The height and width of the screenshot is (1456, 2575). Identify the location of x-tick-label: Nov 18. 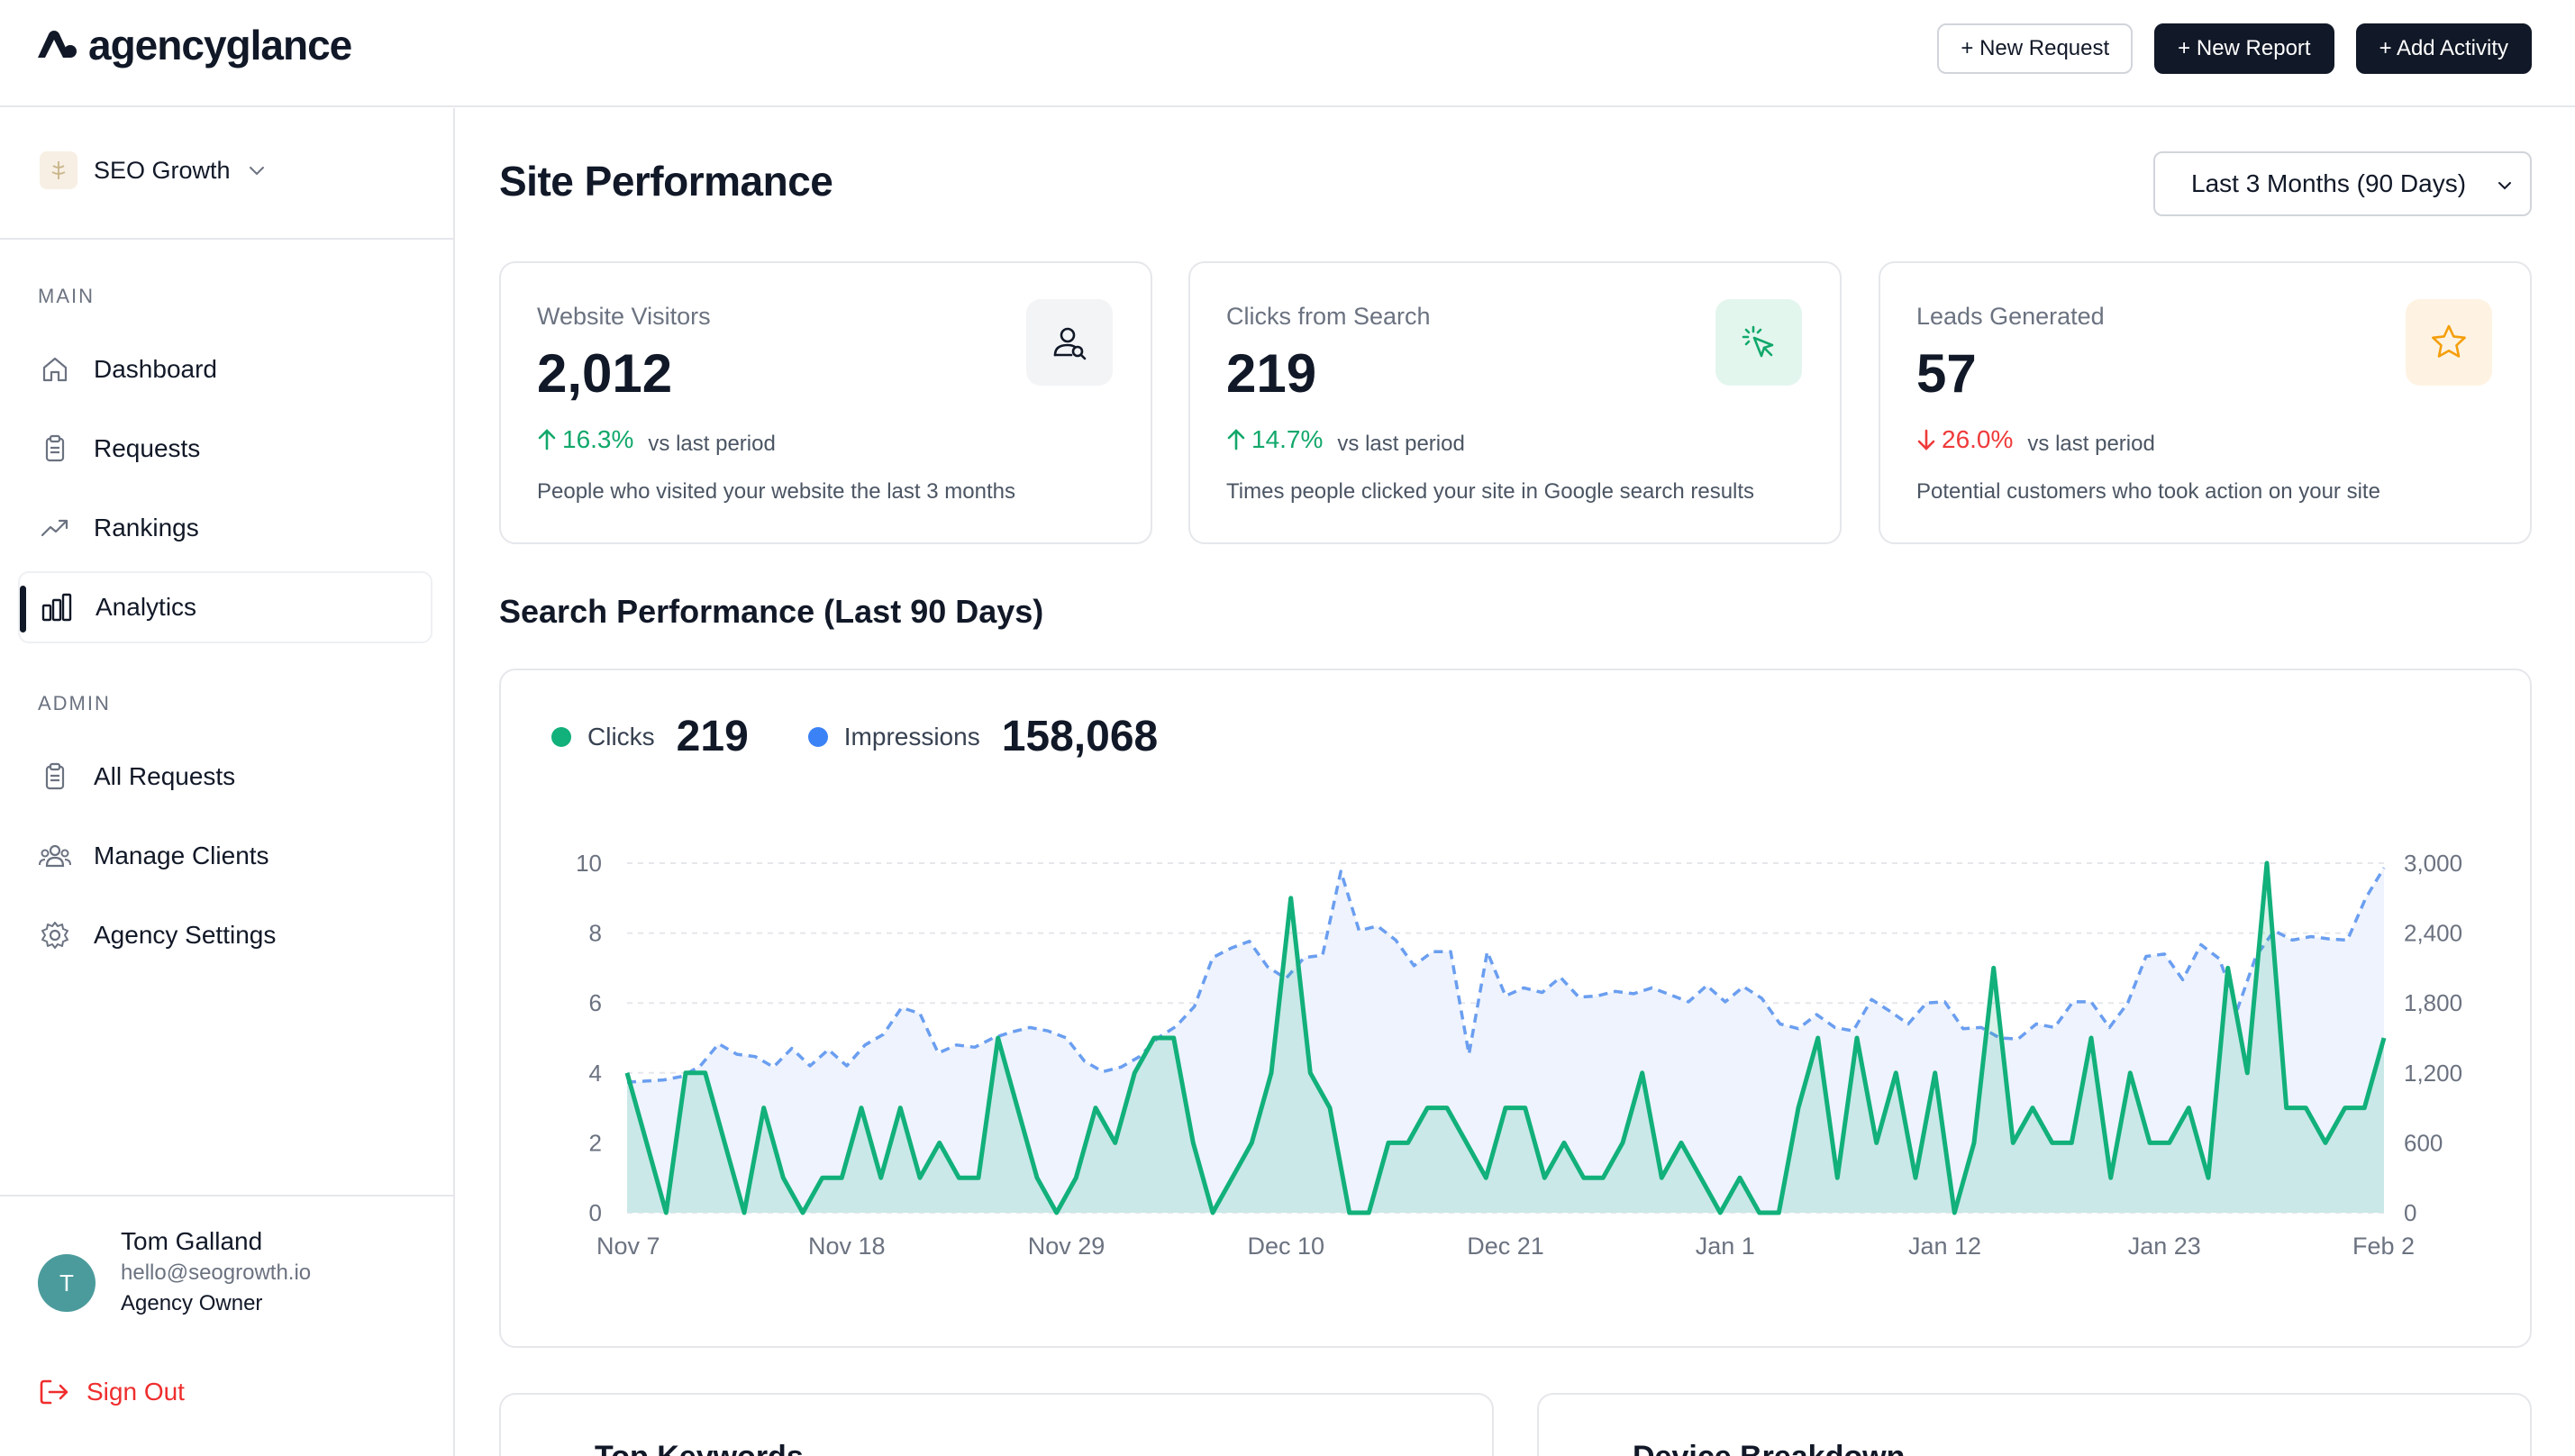
(847, 1247).